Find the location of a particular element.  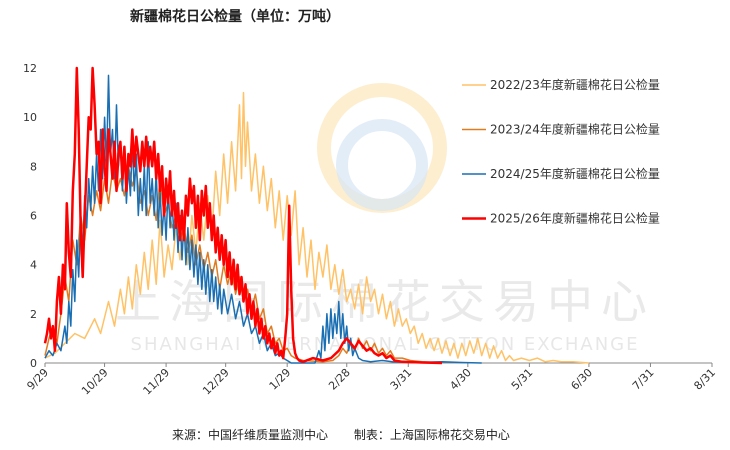

legend-label-1: 2022/23年度新疆棉花日公检量 is located at coordinates (575, 84).